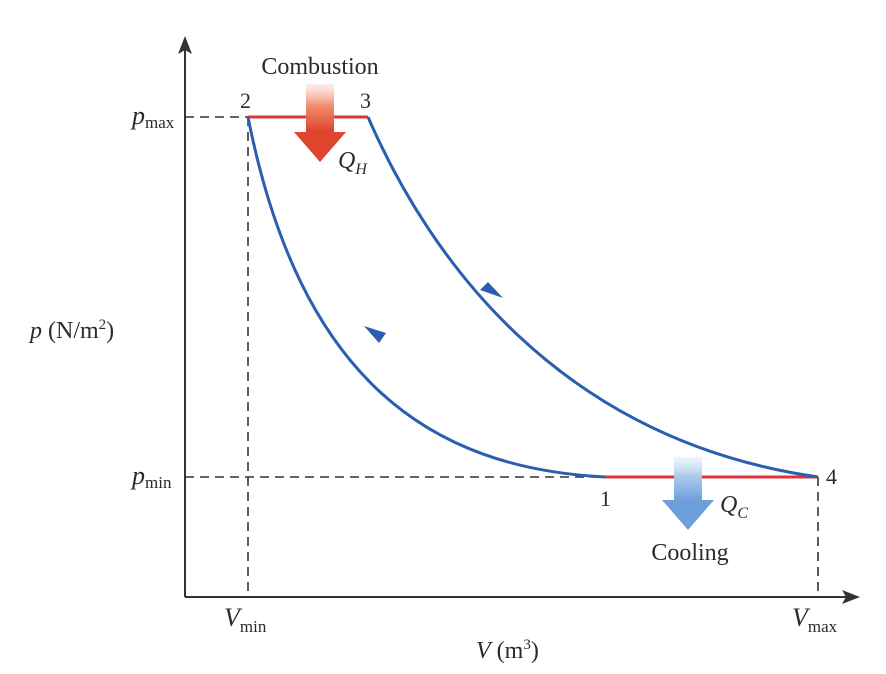 The width and height of the screenshot is (886, 674). I want to click on point-4-label: 4, so click(831, 476).